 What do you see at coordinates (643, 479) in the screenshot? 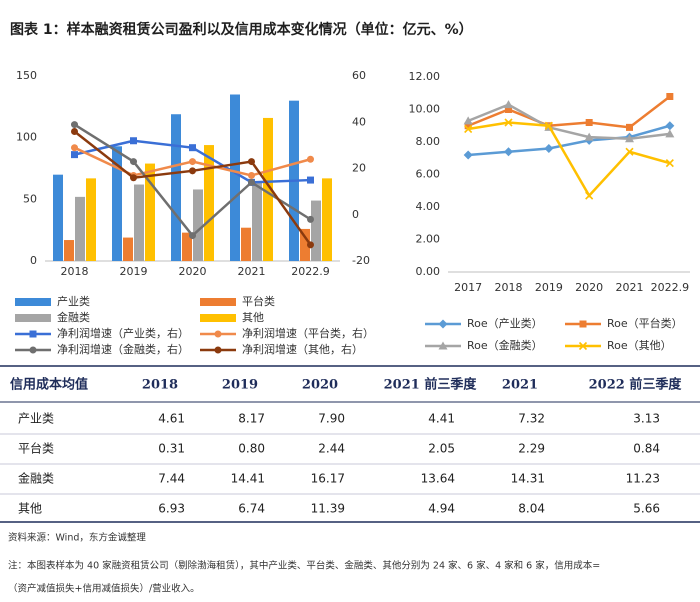
I see `table-cell: 11.23` at bounding box center [643, 479].